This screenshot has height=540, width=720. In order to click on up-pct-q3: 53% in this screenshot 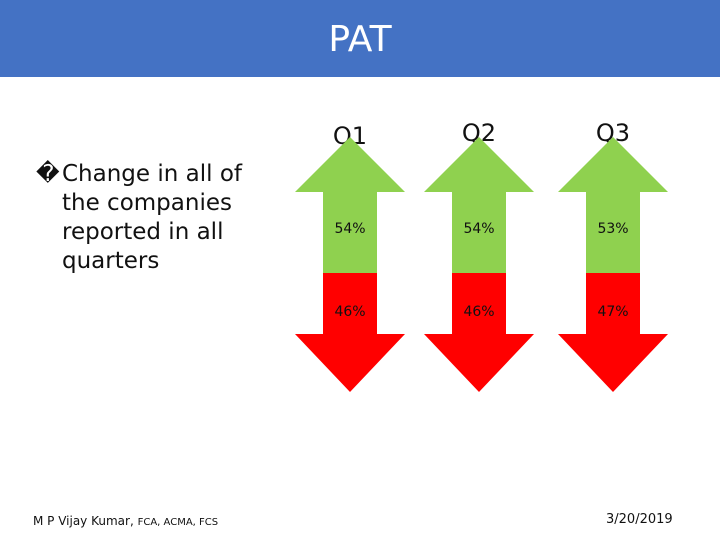, I will do `click(613, 229)`.